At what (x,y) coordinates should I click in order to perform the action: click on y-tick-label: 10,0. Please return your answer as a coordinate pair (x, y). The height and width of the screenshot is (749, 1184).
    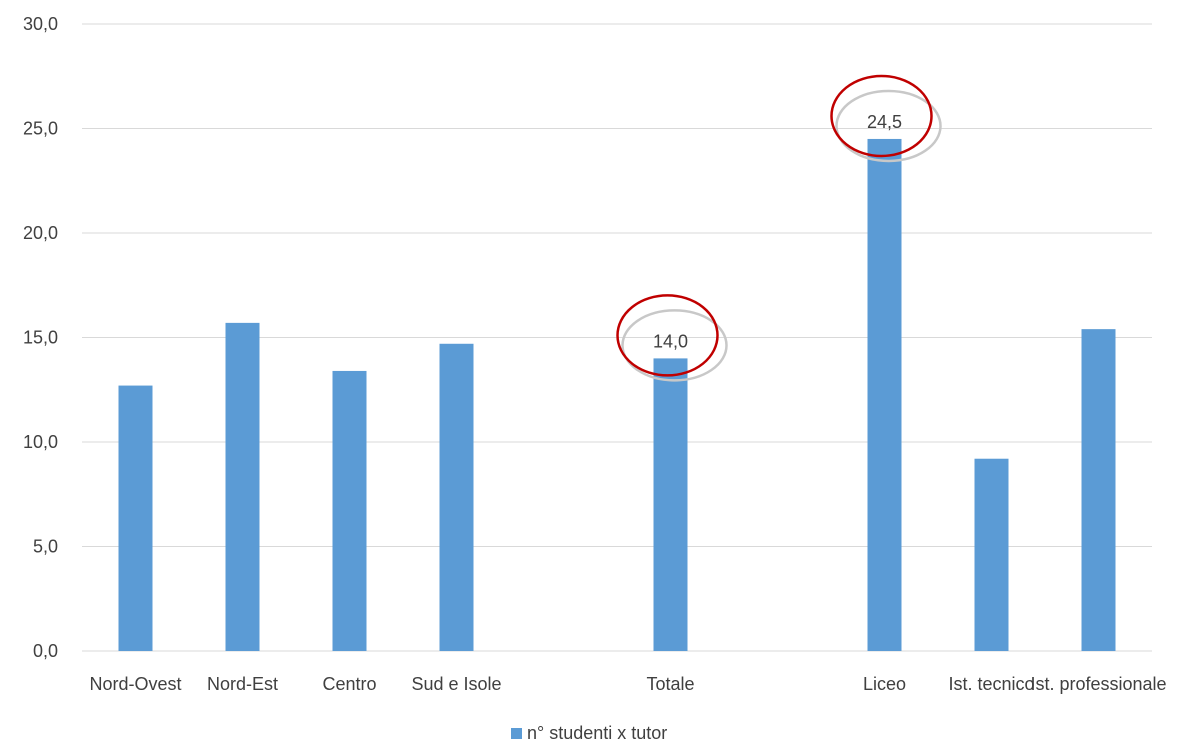
    Looking at the image, I should click on (40, 442).